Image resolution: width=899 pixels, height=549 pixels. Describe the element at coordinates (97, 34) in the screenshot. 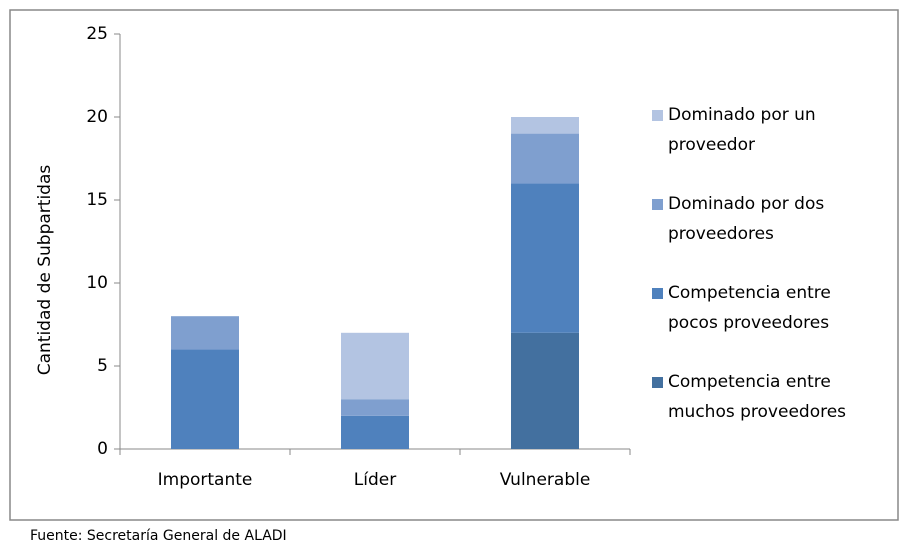

I see `y-tick-label: 25` at that location.